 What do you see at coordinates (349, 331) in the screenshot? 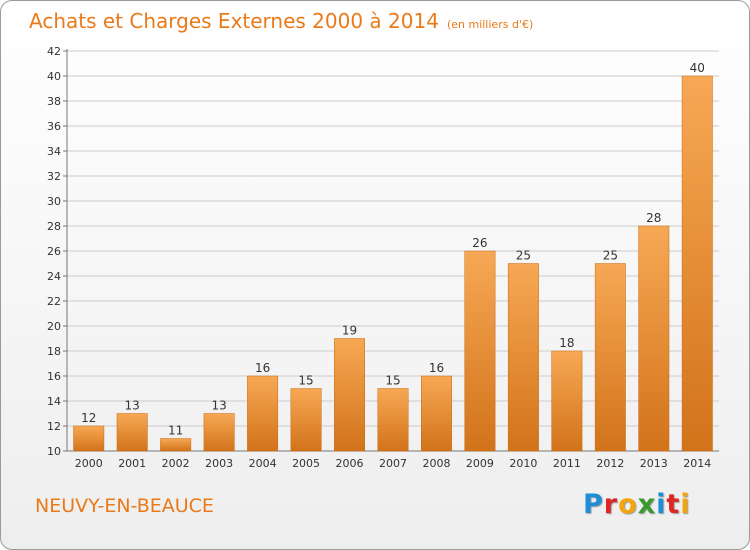
I see `bar-value-label: 19` at bounding box center [349, 331].